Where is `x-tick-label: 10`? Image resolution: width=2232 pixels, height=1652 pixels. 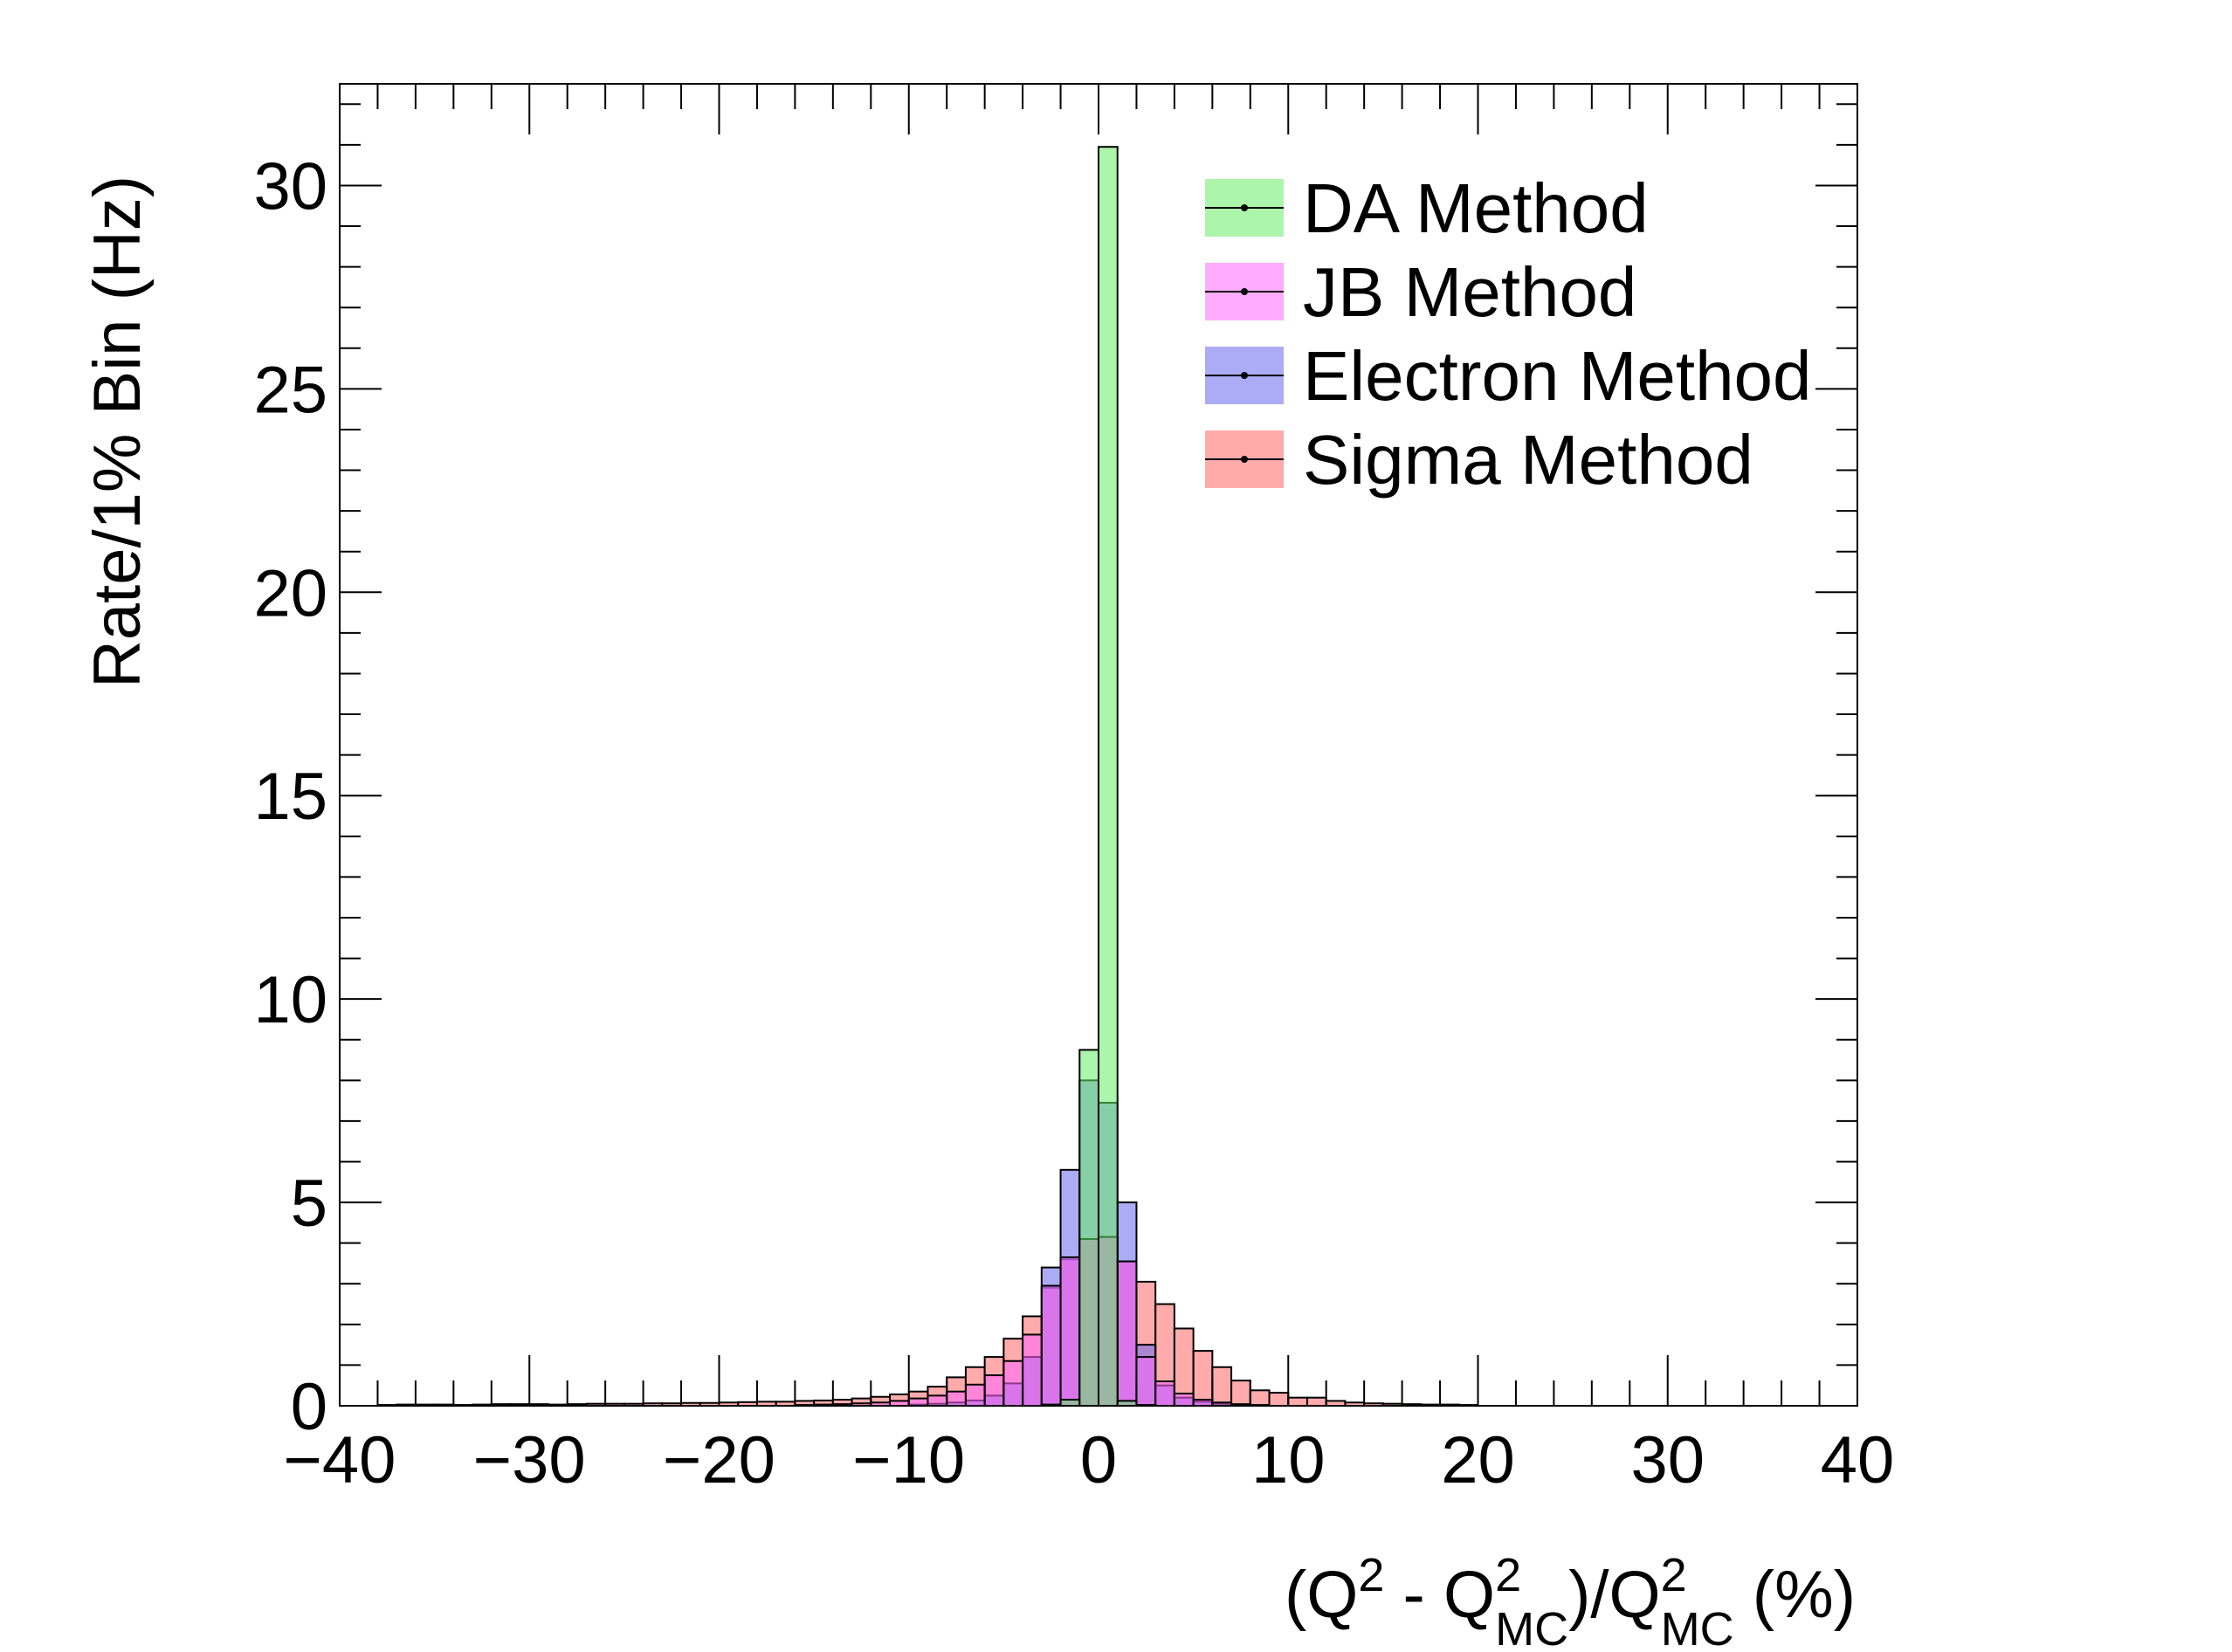
x-tick-label: 10 is located at coordinates (1288, 1460).